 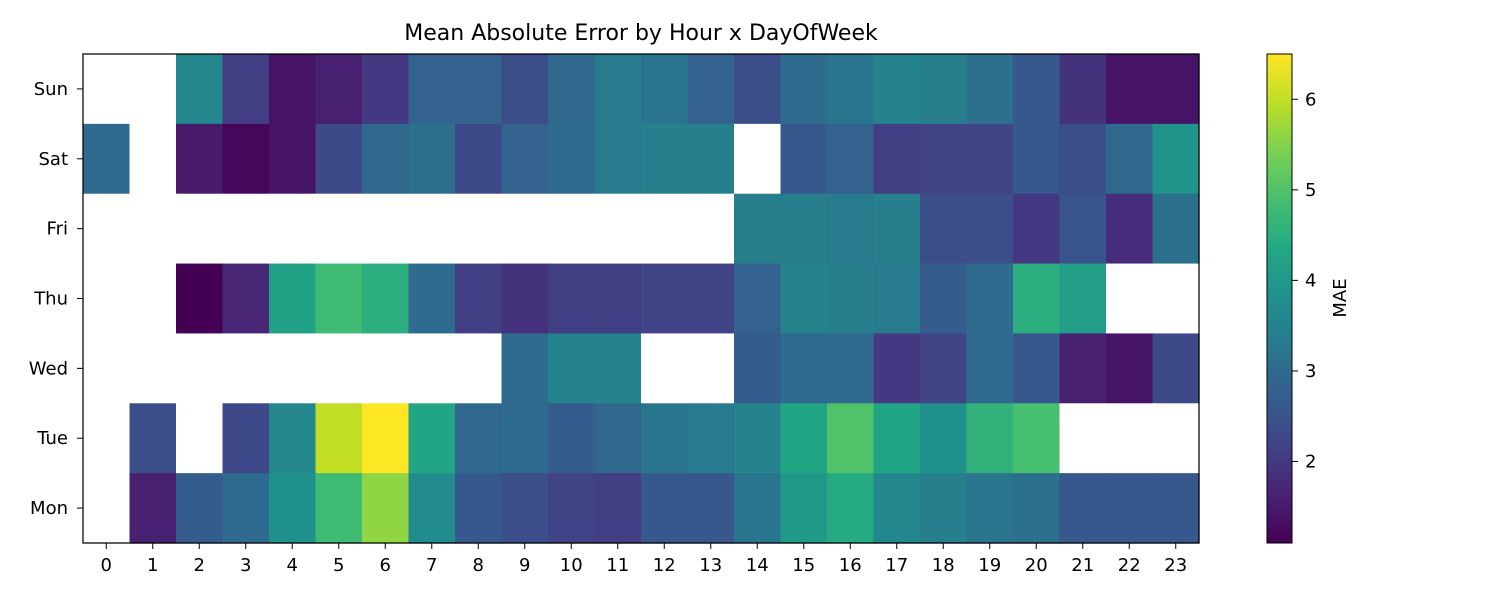 What do you see at coordinates (664, 565) in the screenshot?
I see `x-tick-label: 12` at bounding box center [664, 565].